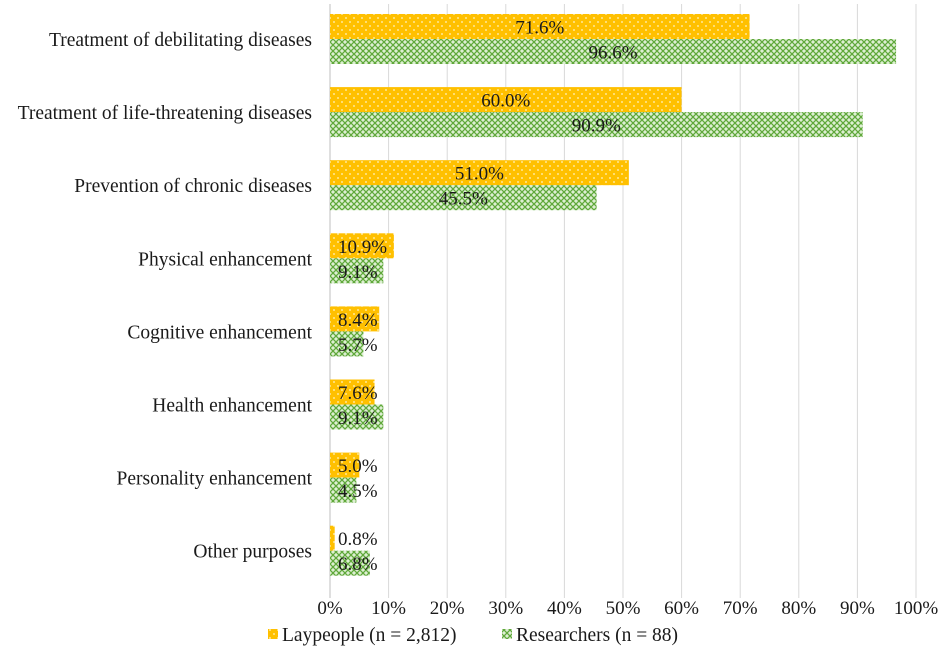 Image resolution: width=941 pixels, height=663 pixels. I want to click on category-label: Treatment of life-threatening diseases, so click(165, 113).